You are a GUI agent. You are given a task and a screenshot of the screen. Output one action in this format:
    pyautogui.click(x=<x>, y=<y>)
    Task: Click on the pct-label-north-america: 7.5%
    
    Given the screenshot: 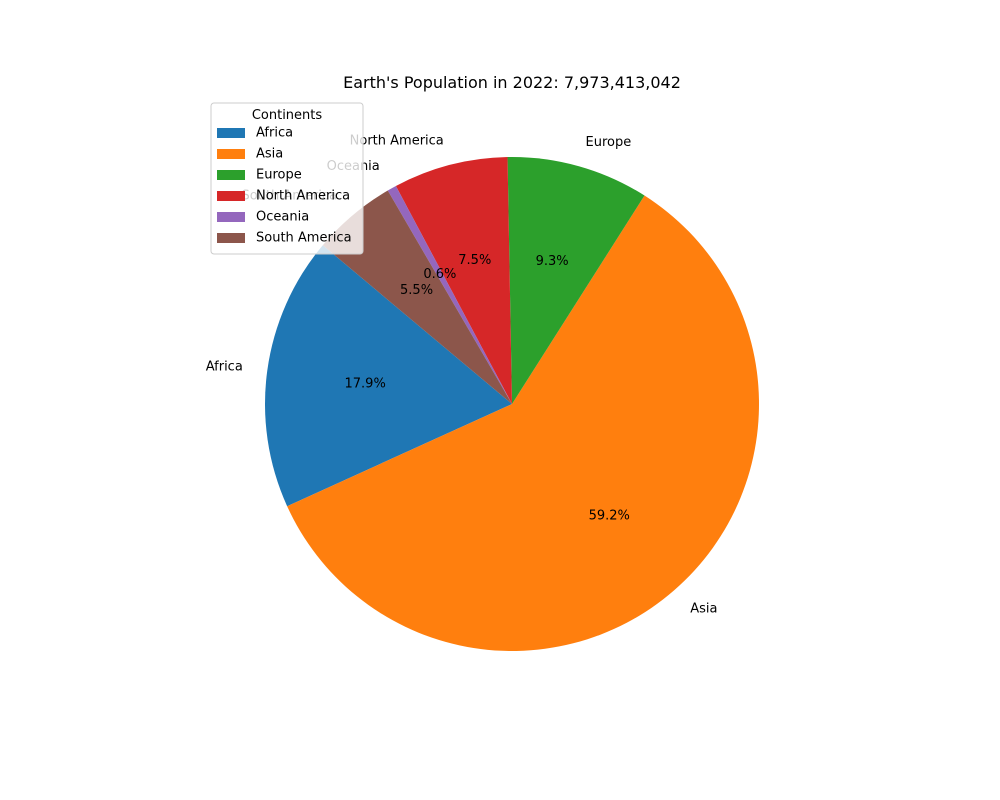 What is the action you would take?
    pyautogui.click(x=474, y=260)
    